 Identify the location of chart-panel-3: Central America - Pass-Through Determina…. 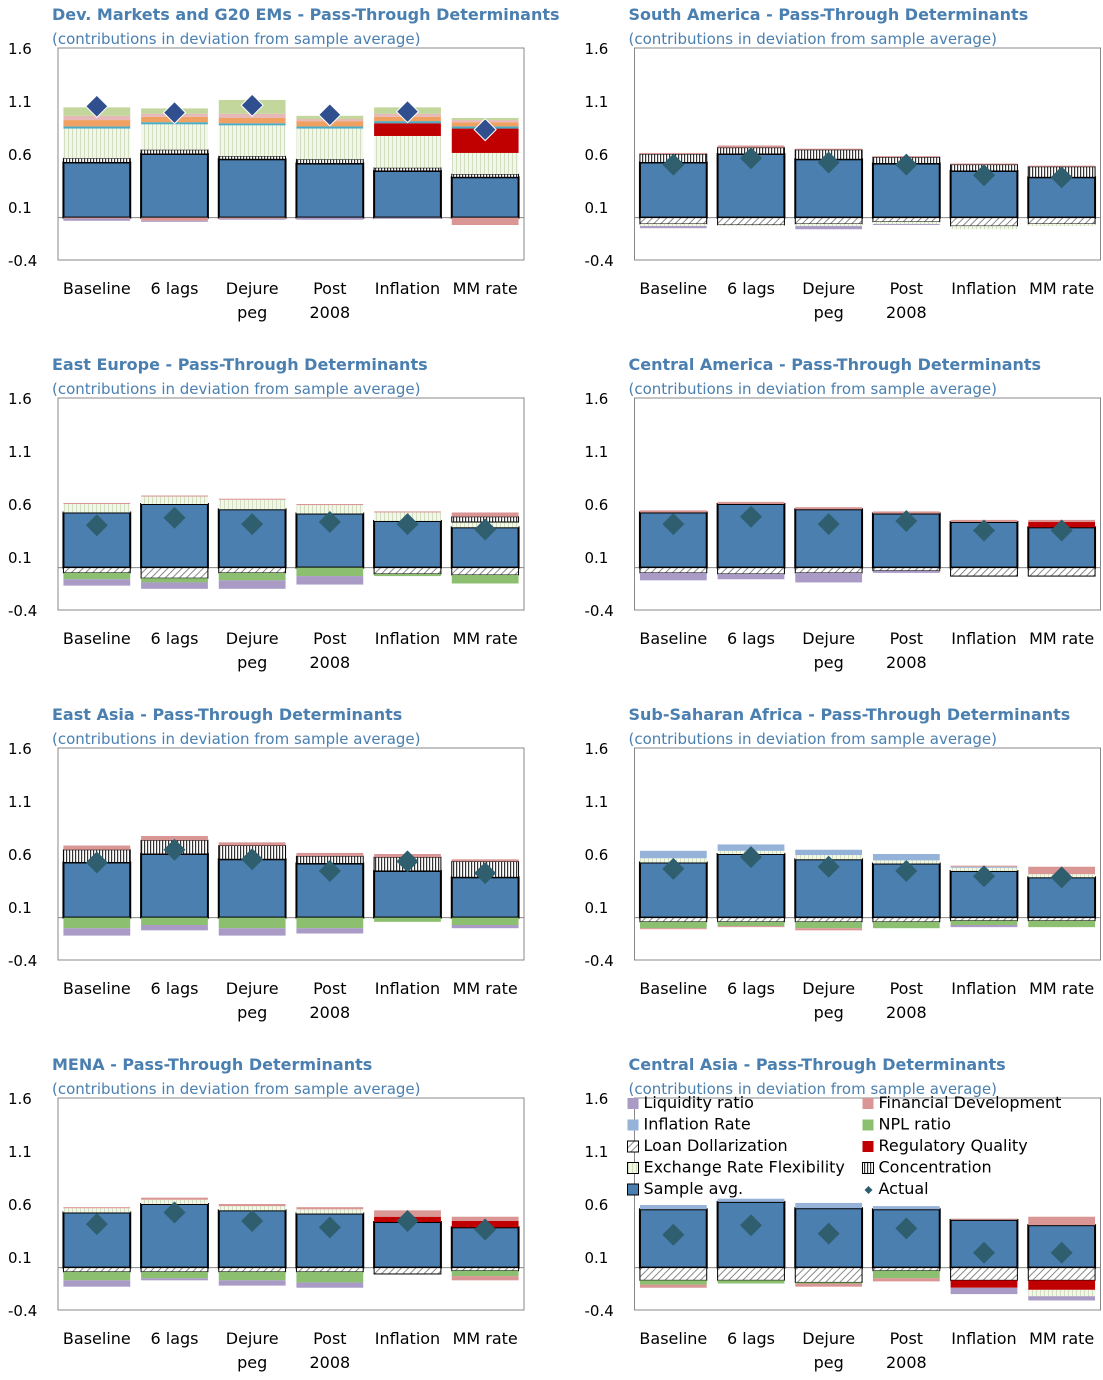
(843, 513).